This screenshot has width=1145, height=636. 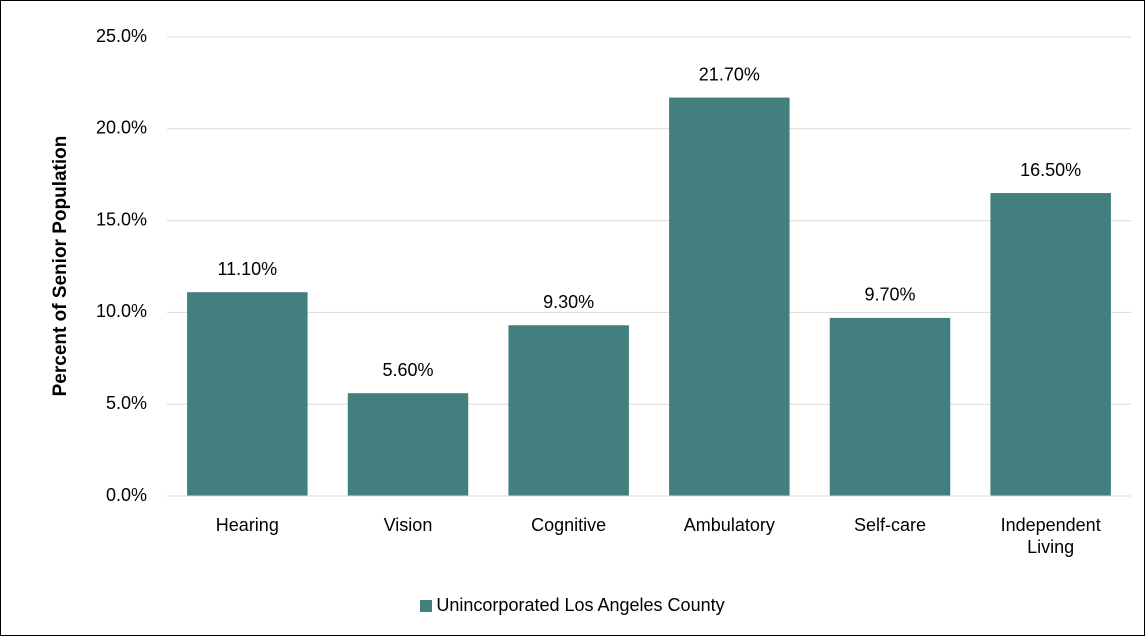 What do you see at coordinates (121, 36) in the screenshot?
I see `y-tick-label: 25.0%` at bounding box center [121, 36].